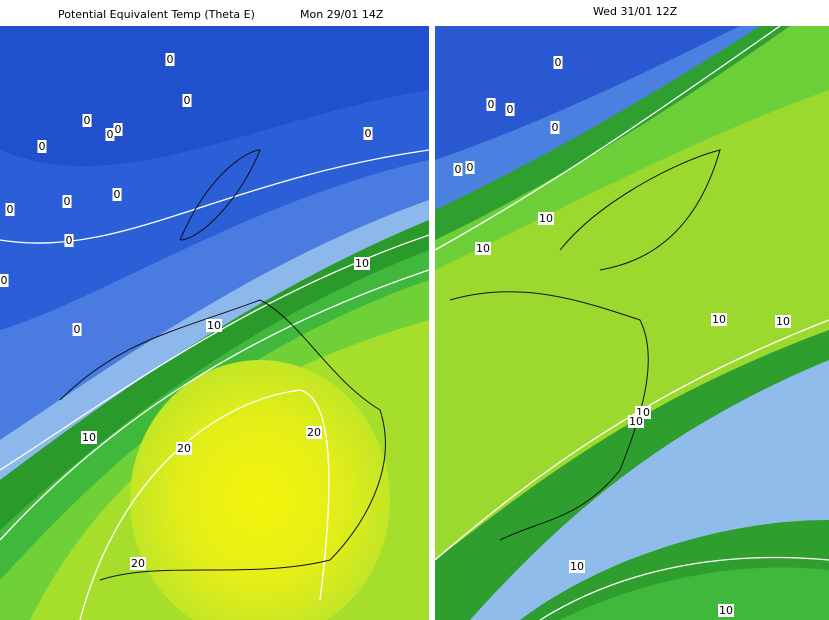 Image resolution: width=829 pixels, height=620 pixels. Describe the element at coordinates (635, 11) in the screenshot. I see `right-time: Wed 31/01 12Z` at that location.